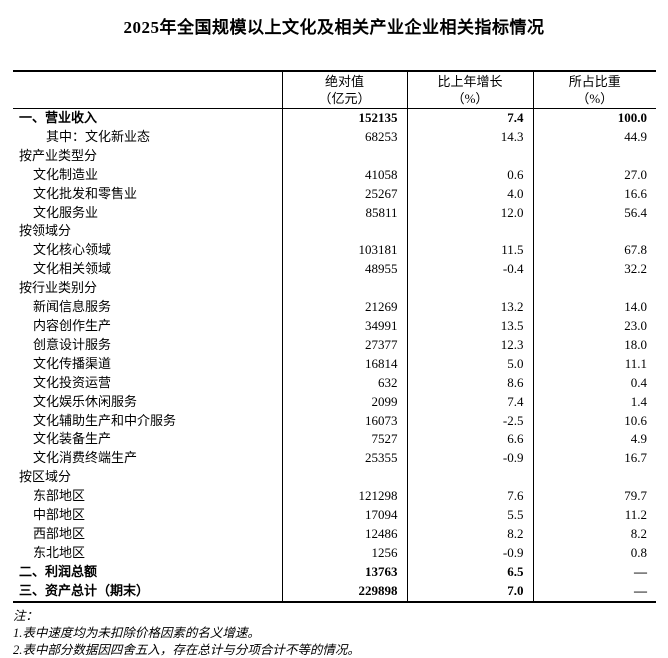  Describe the element at coordinates (334, 402) in the screenshot. I see `table-row: 文化娱乐休闲服务 2099 7.4 1.4` at that location.